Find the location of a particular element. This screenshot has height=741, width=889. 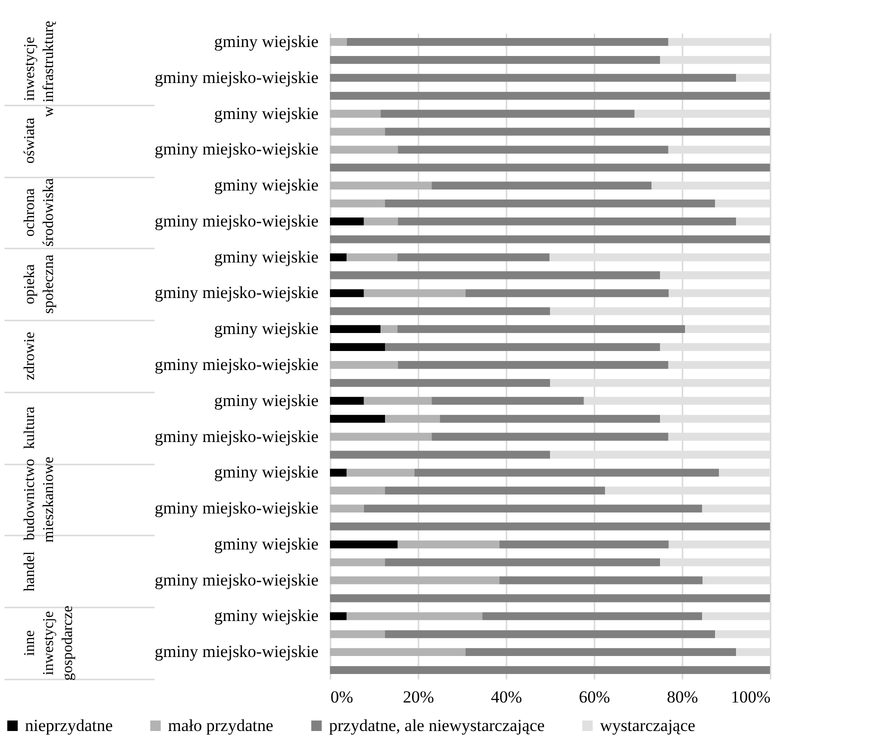

legend-label: mało przydatne is located at coordinates (221, 725).